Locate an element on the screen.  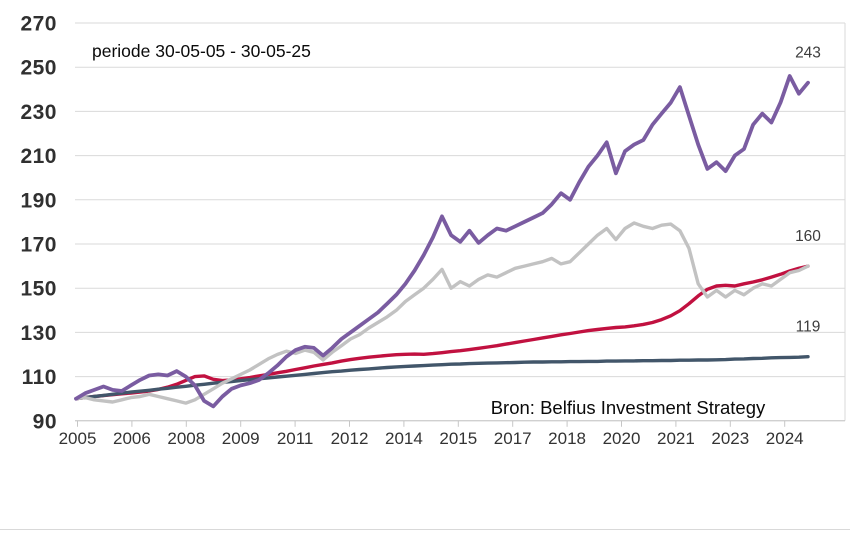
x-tick-label: 2005 is located at coordinates (78, 438).